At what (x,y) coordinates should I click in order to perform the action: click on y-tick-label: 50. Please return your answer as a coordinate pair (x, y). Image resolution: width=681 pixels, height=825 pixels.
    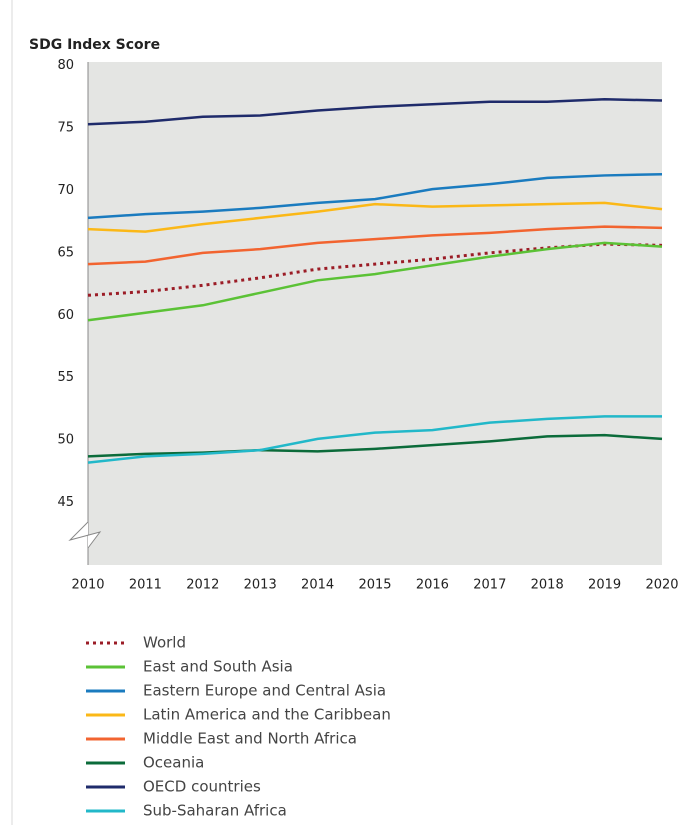
    Looking at the image, I should click on (65, 440).